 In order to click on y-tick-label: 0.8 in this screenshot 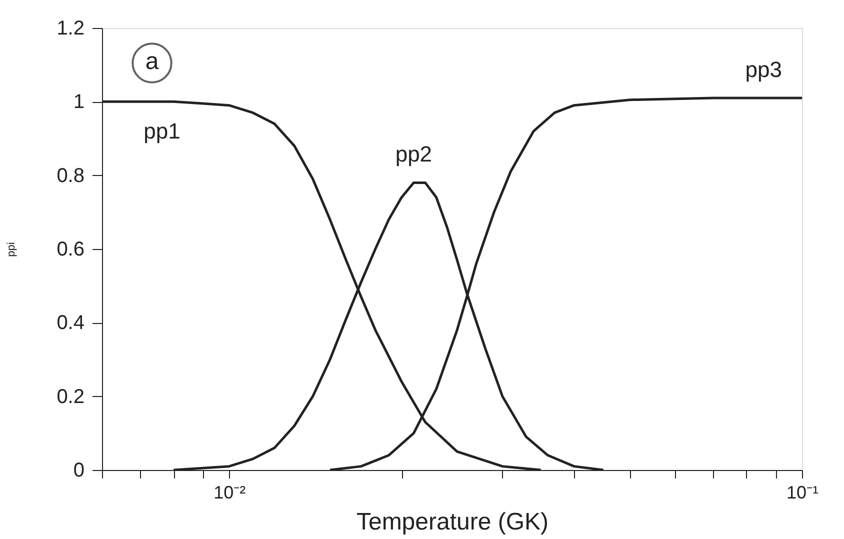, I will do `click(70, 175)`.